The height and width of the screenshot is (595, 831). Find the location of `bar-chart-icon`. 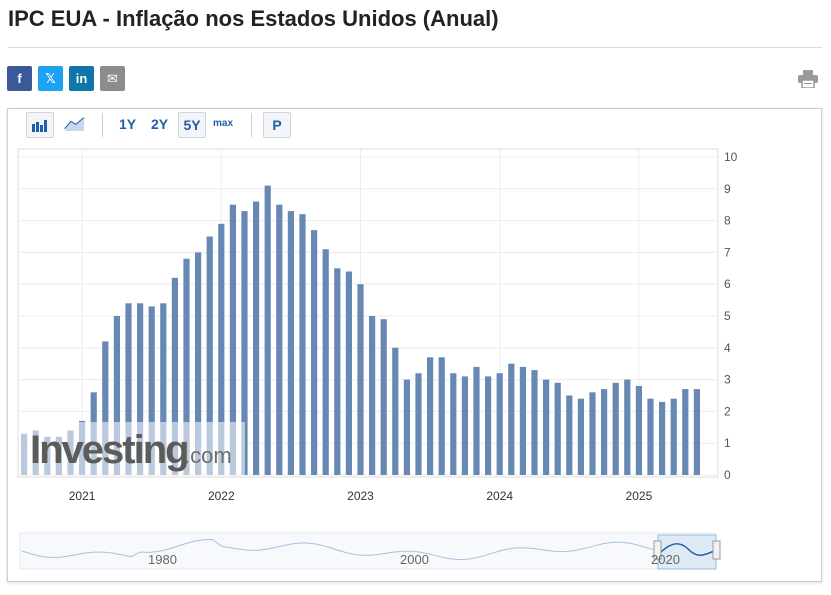

bar-chart-icon is located at coordinates (39, 126).